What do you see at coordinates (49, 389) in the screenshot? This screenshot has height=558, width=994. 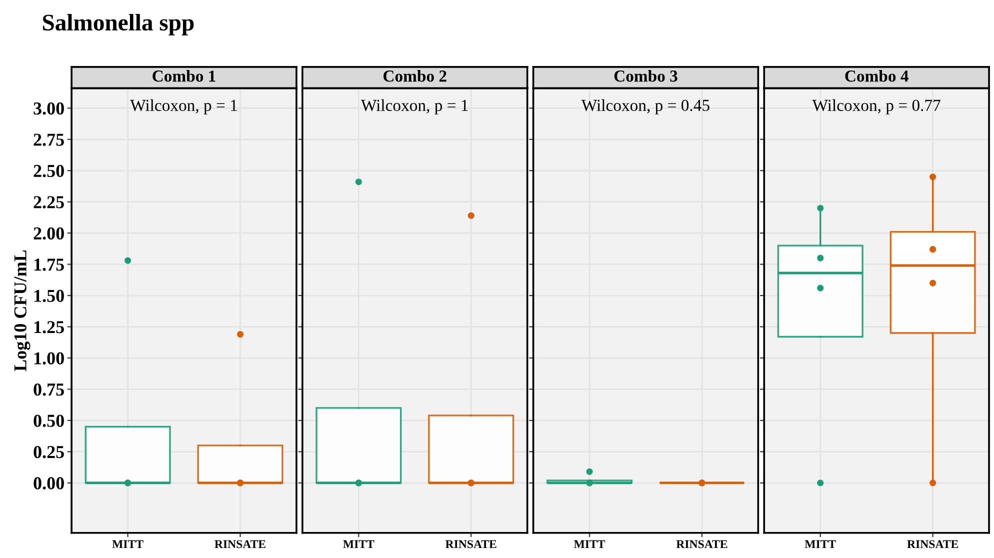 I see `y-tick-label: 0.75` at bounding box center [49, 389].